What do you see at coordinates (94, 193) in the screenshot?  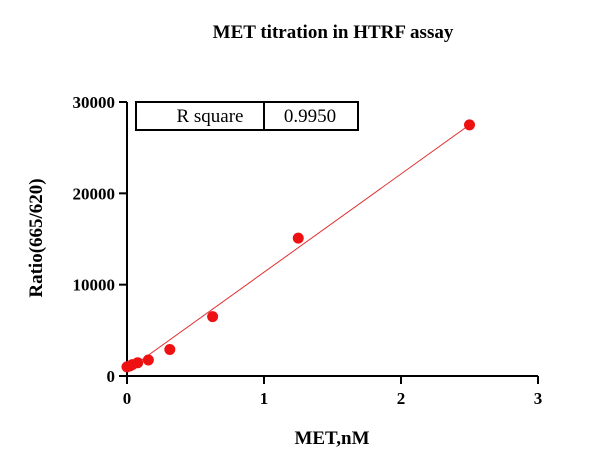 I see `y-tick-label: 20000` at bounding box center [94, 193].